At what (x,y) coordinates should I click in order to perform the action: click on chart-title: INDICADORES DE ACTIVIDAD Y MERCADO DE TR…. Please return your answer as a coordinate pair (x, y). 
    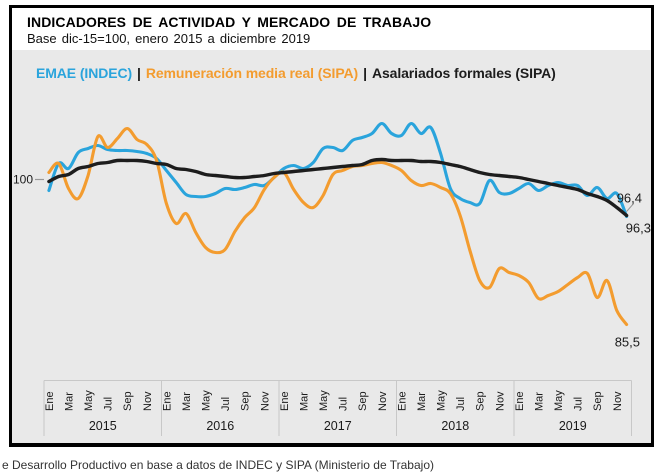
    Looking at the image, I should click on (229, 22).